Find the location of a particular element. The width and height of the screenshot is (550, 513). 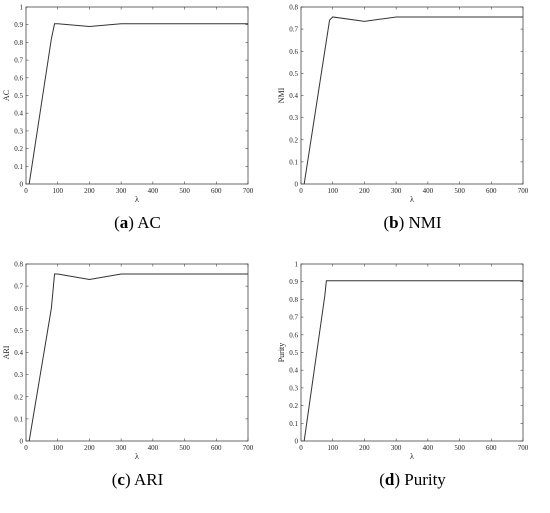

caption-letter-b: b is located at coordinates (394, 222).